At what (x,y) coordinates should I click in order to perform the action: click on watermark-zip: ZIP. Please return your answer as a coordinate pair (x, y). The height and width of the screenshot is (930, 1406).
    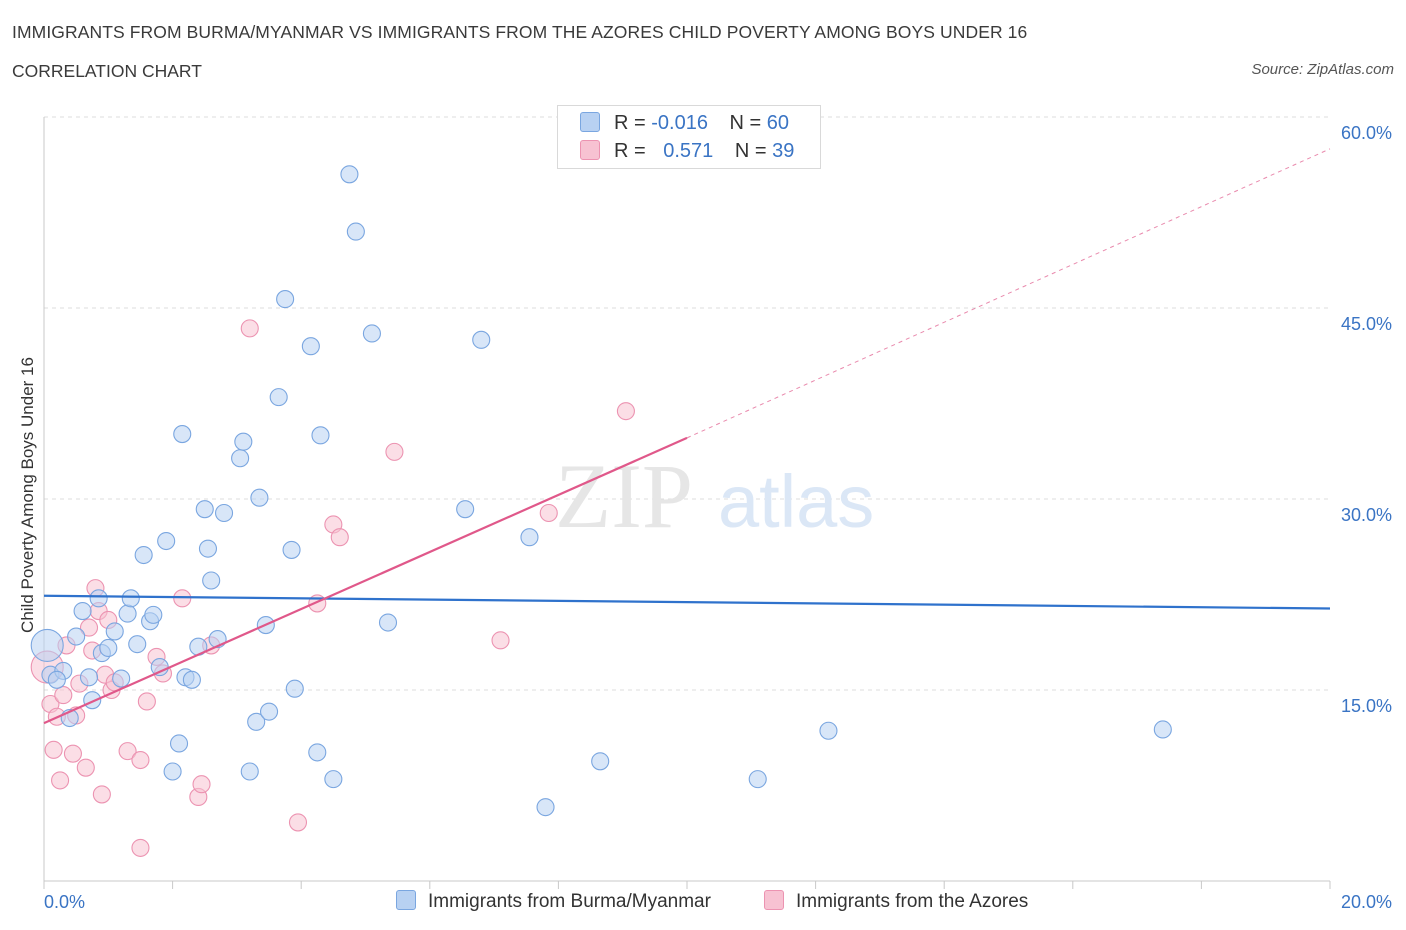
    Looking at the image, I should click on (624, 496).